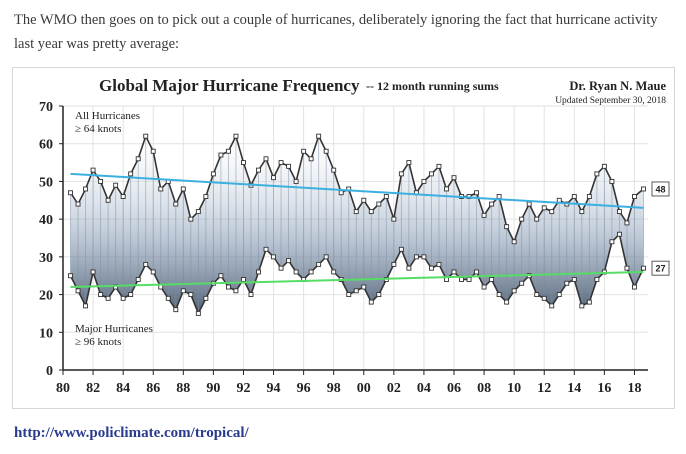 The width and height of the screenshot is (686, 454). I want to click on x-tick-label: 08, so click(484, 388).